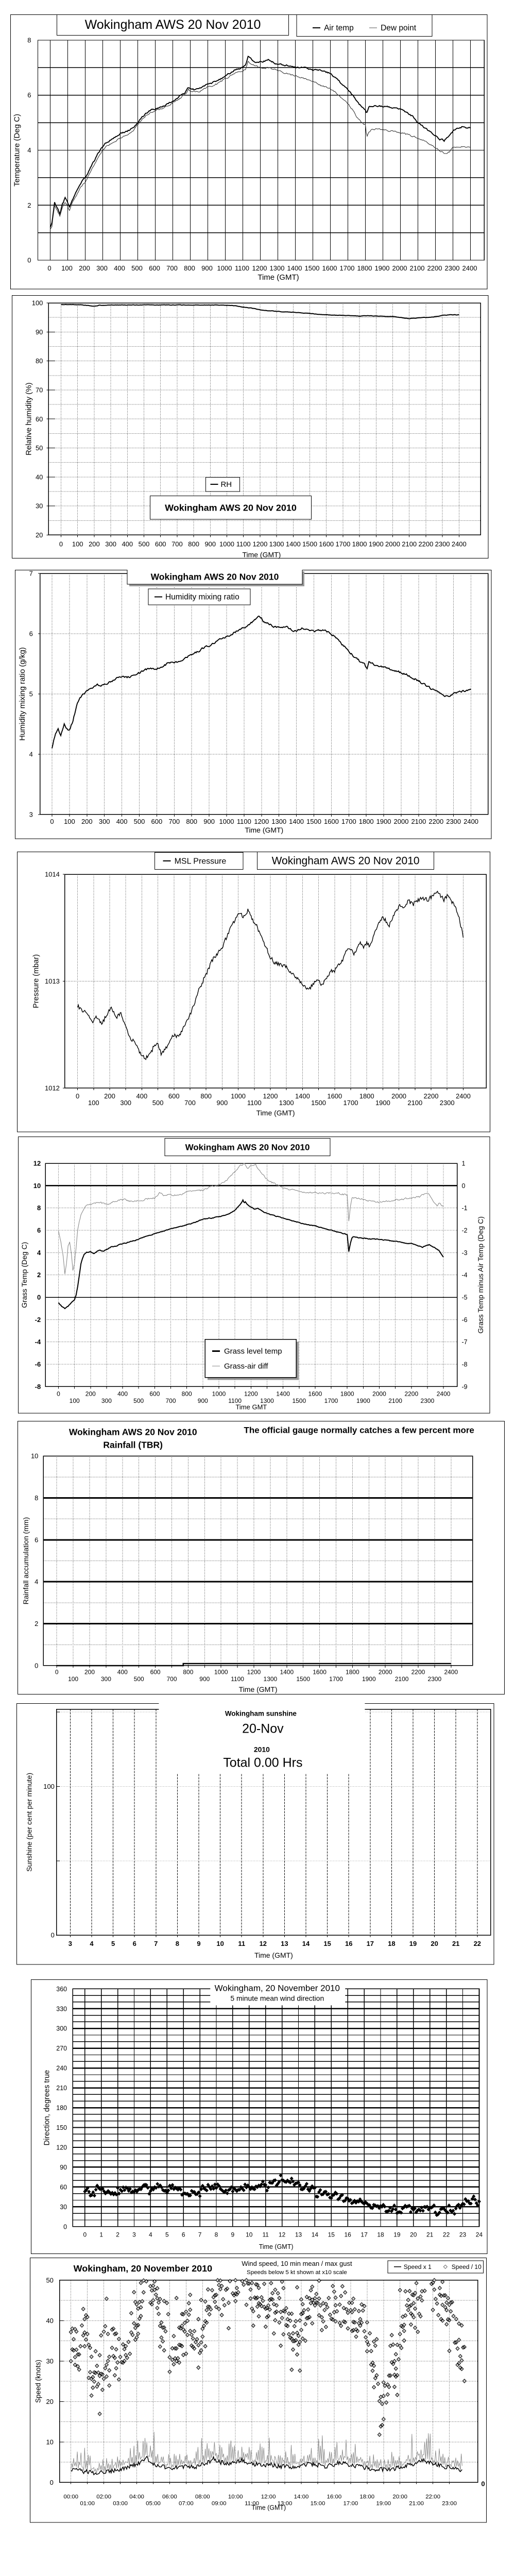 This screenshot has height=2576, width=515. What do you see at coordinates (380, 2234) in the screenshot?
I see `svg-text: 18` at bounding box center [380, 2234].